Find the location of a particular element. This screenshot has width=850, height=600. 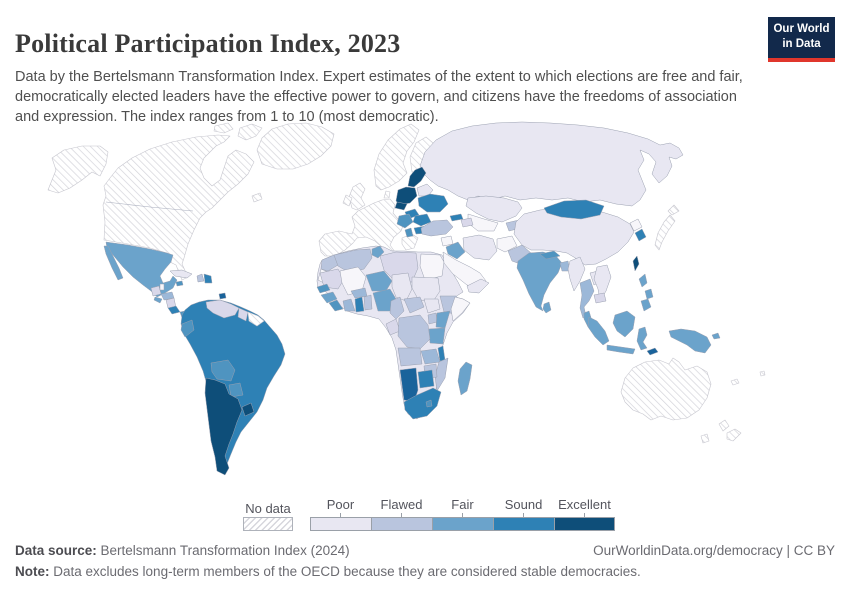

legend-bin-poor: Poor is located at coordinates (340, 514).